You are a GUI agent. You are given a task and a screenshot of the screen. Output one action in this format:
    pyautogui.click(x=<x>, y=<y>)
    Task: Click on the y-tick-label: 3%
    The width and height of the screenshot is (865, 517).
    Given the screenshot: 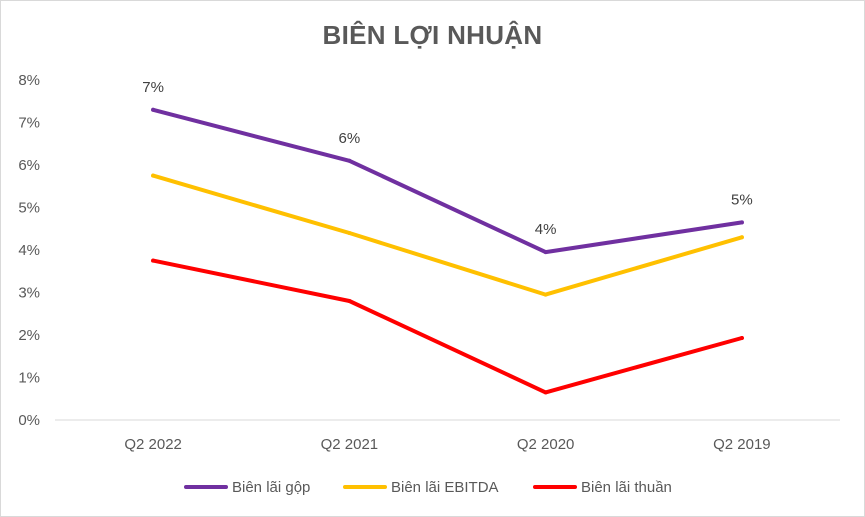 What is the action you would take?
    pyautogui.click(x=29, y=293)
    